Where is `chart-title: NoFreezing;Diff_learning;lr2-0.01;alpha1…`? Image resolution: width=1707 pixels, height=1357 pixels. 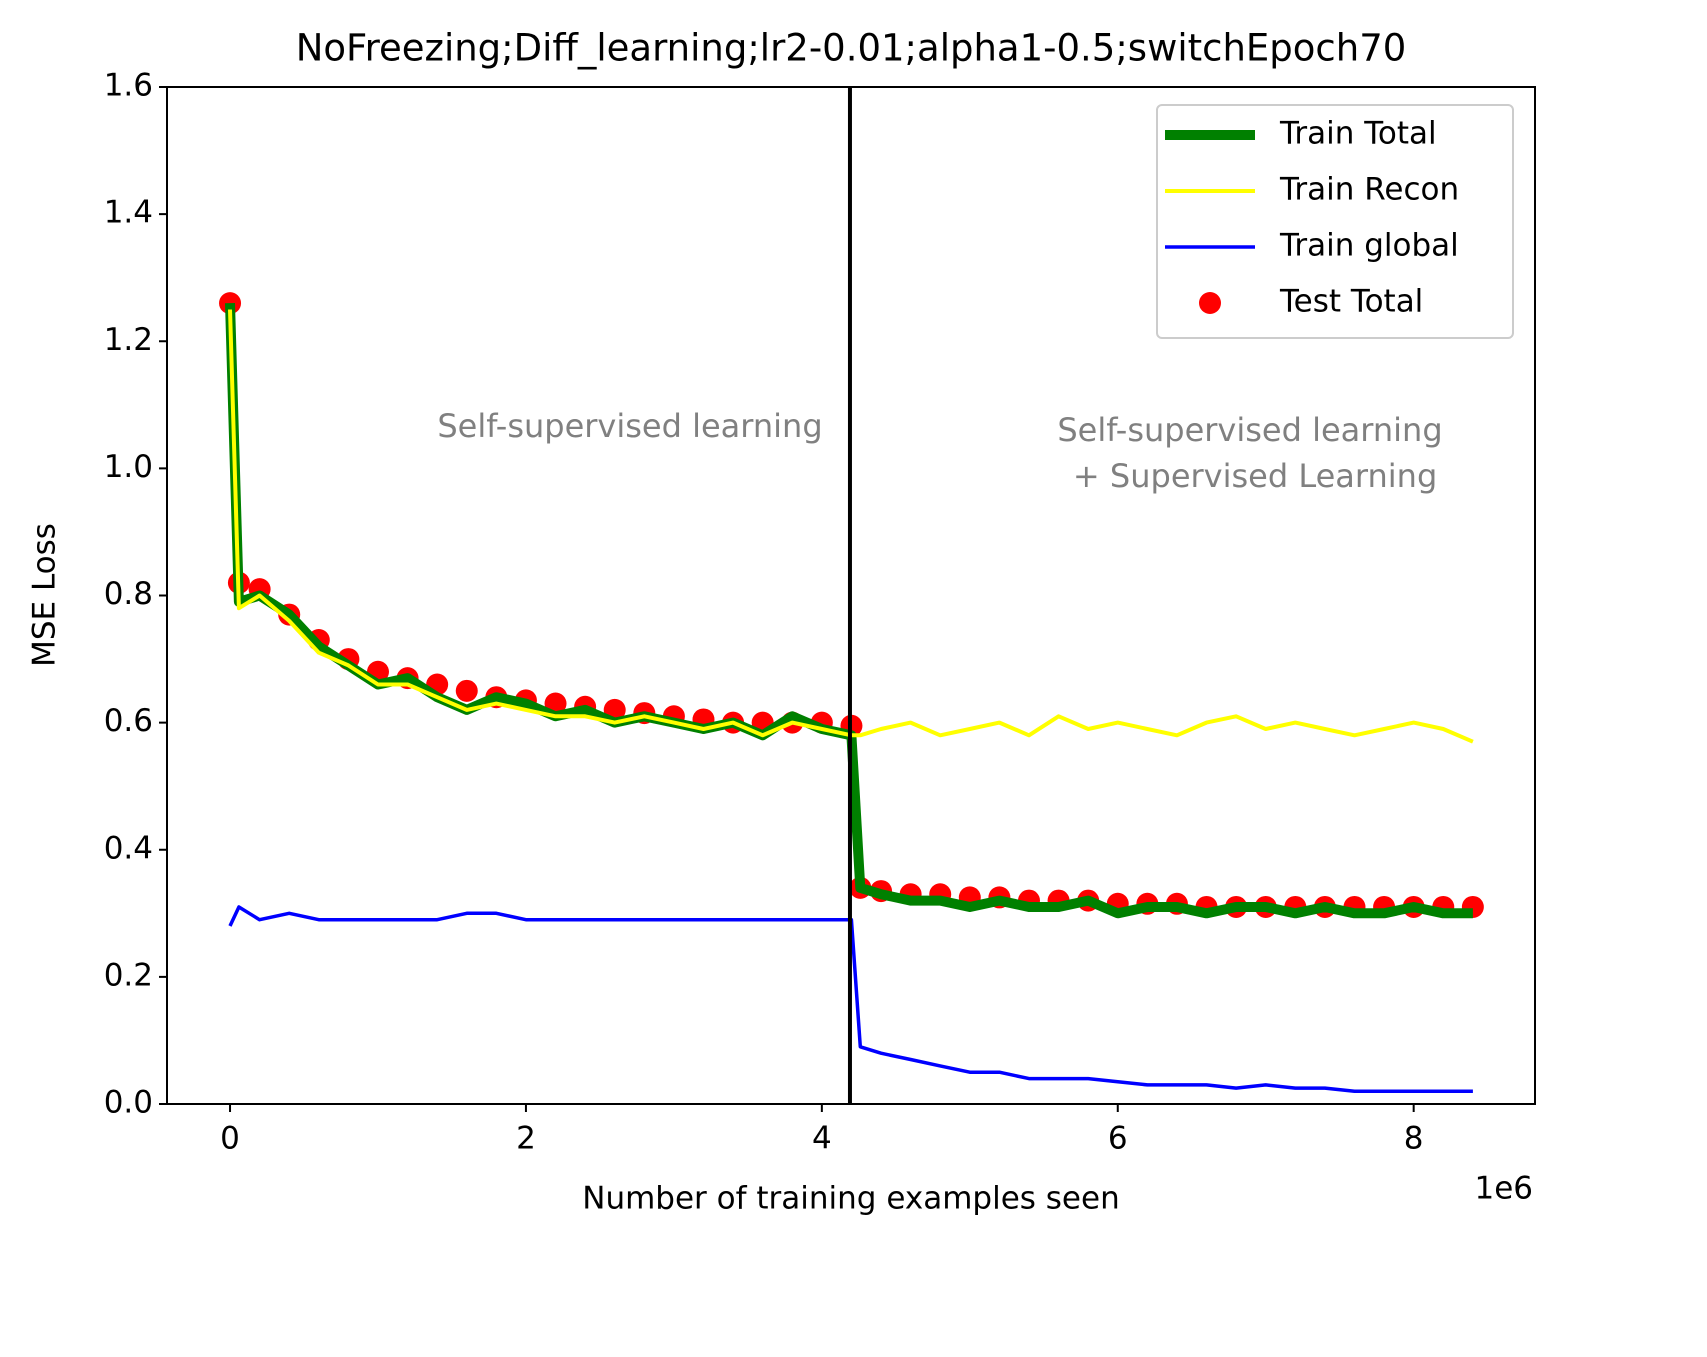
chart-title: NoFreezing;Diff_learning;lr2-0.01;alpha1… is located at coordinates (851, 48).